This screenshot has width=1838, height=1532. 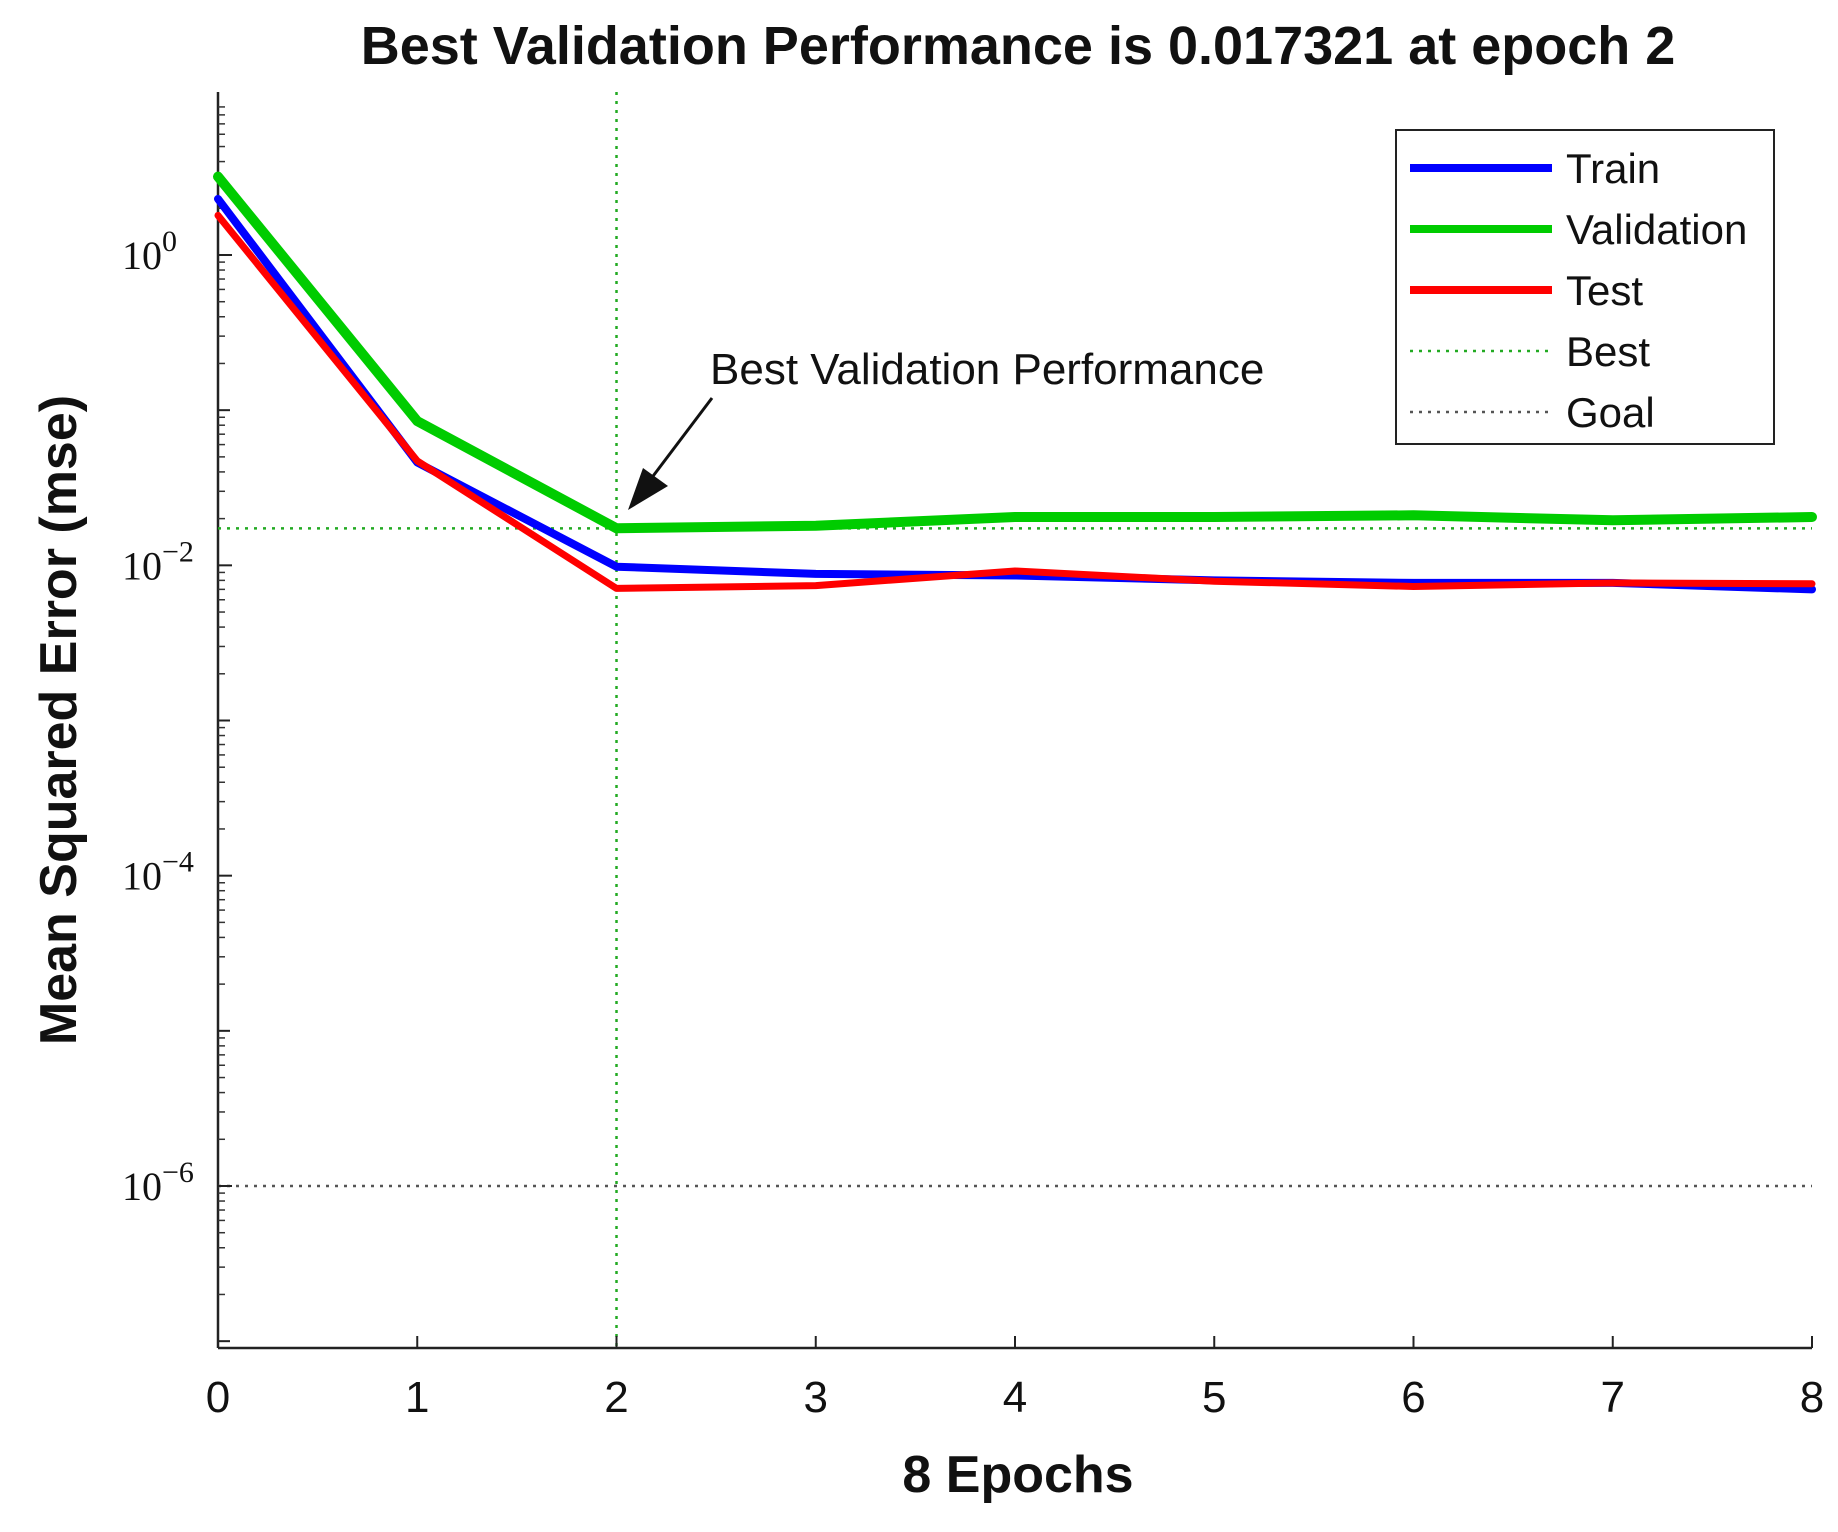 I want to click on annotation-text: Best Validation Performance, so click(x=987, y=369).